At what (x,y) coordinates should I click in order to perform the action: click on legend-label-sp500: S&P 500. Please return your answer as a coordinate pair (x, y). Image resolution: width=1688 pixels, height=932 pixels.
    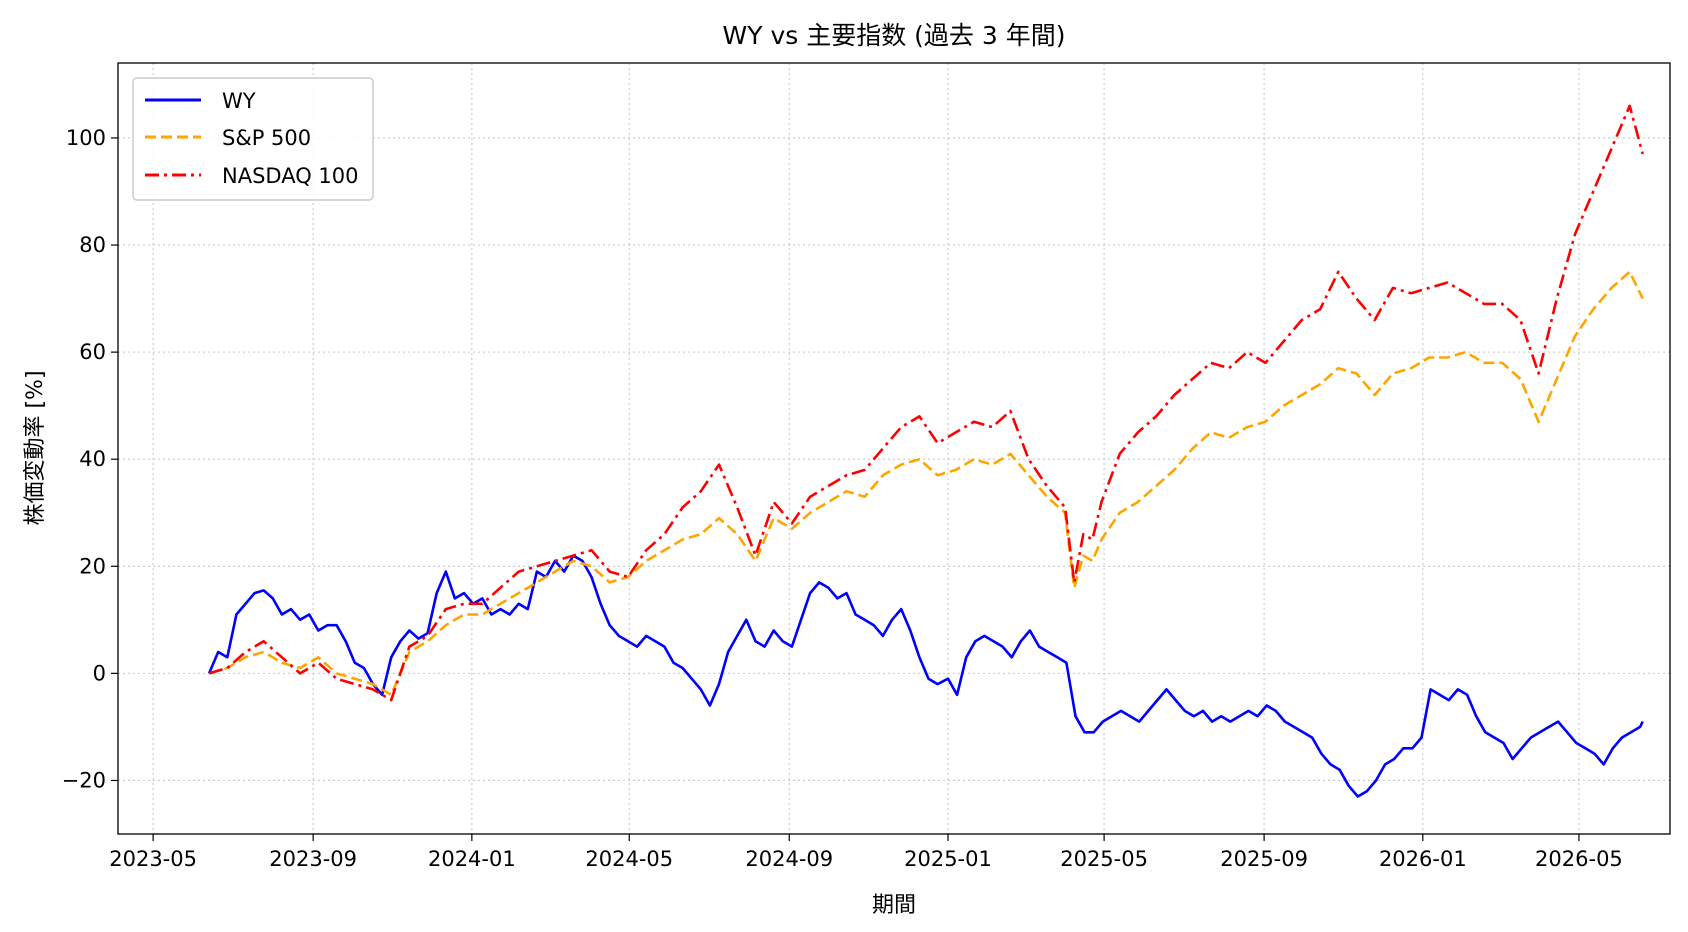
    Looking at the image, I should click on (266, 138).